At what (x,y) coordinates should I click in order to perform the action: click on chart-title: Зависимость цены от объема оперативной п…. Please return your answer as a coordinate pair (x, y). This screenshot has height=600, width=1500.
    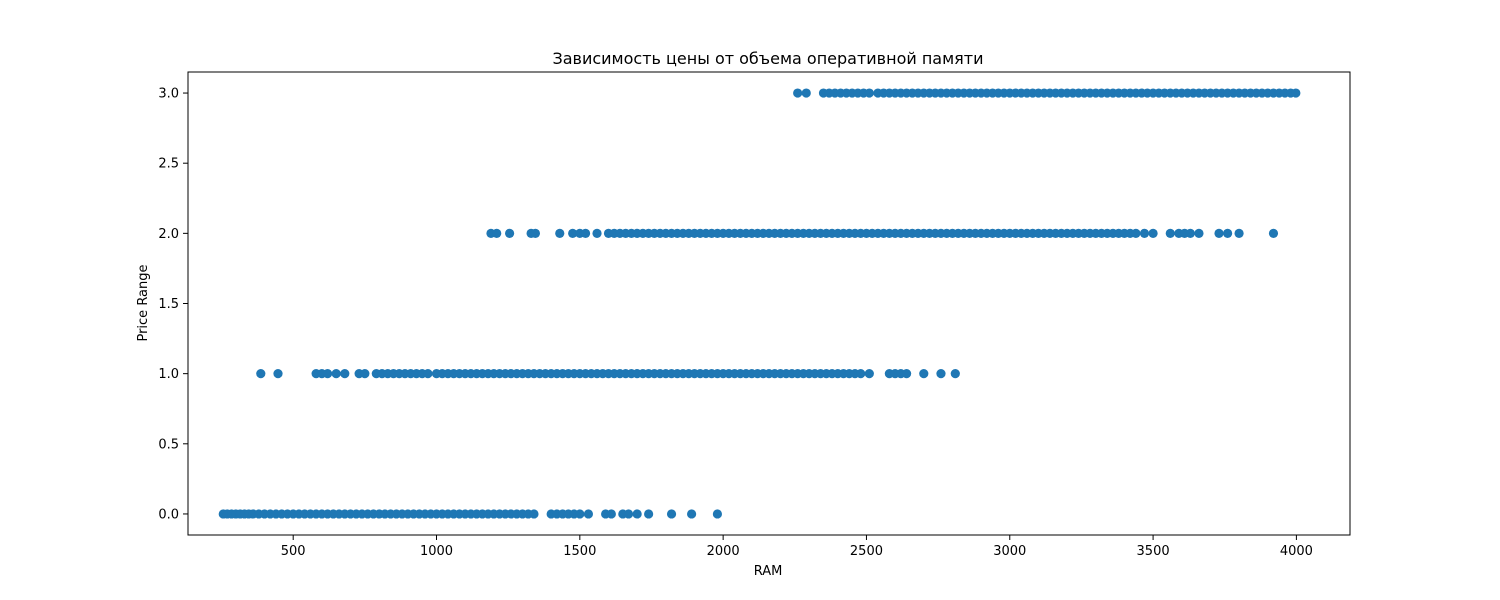
    Looking at the image, I should click on (767, 58).